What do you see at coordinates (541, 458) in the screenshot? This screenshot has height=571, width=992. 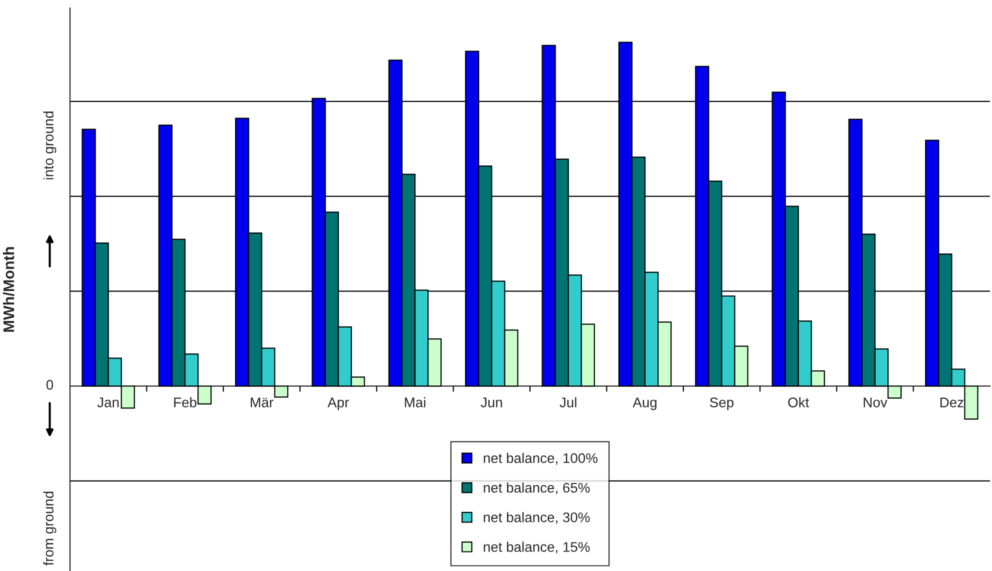 I see `legend-label: net balance, 100%` at bounding box center [541, 458].